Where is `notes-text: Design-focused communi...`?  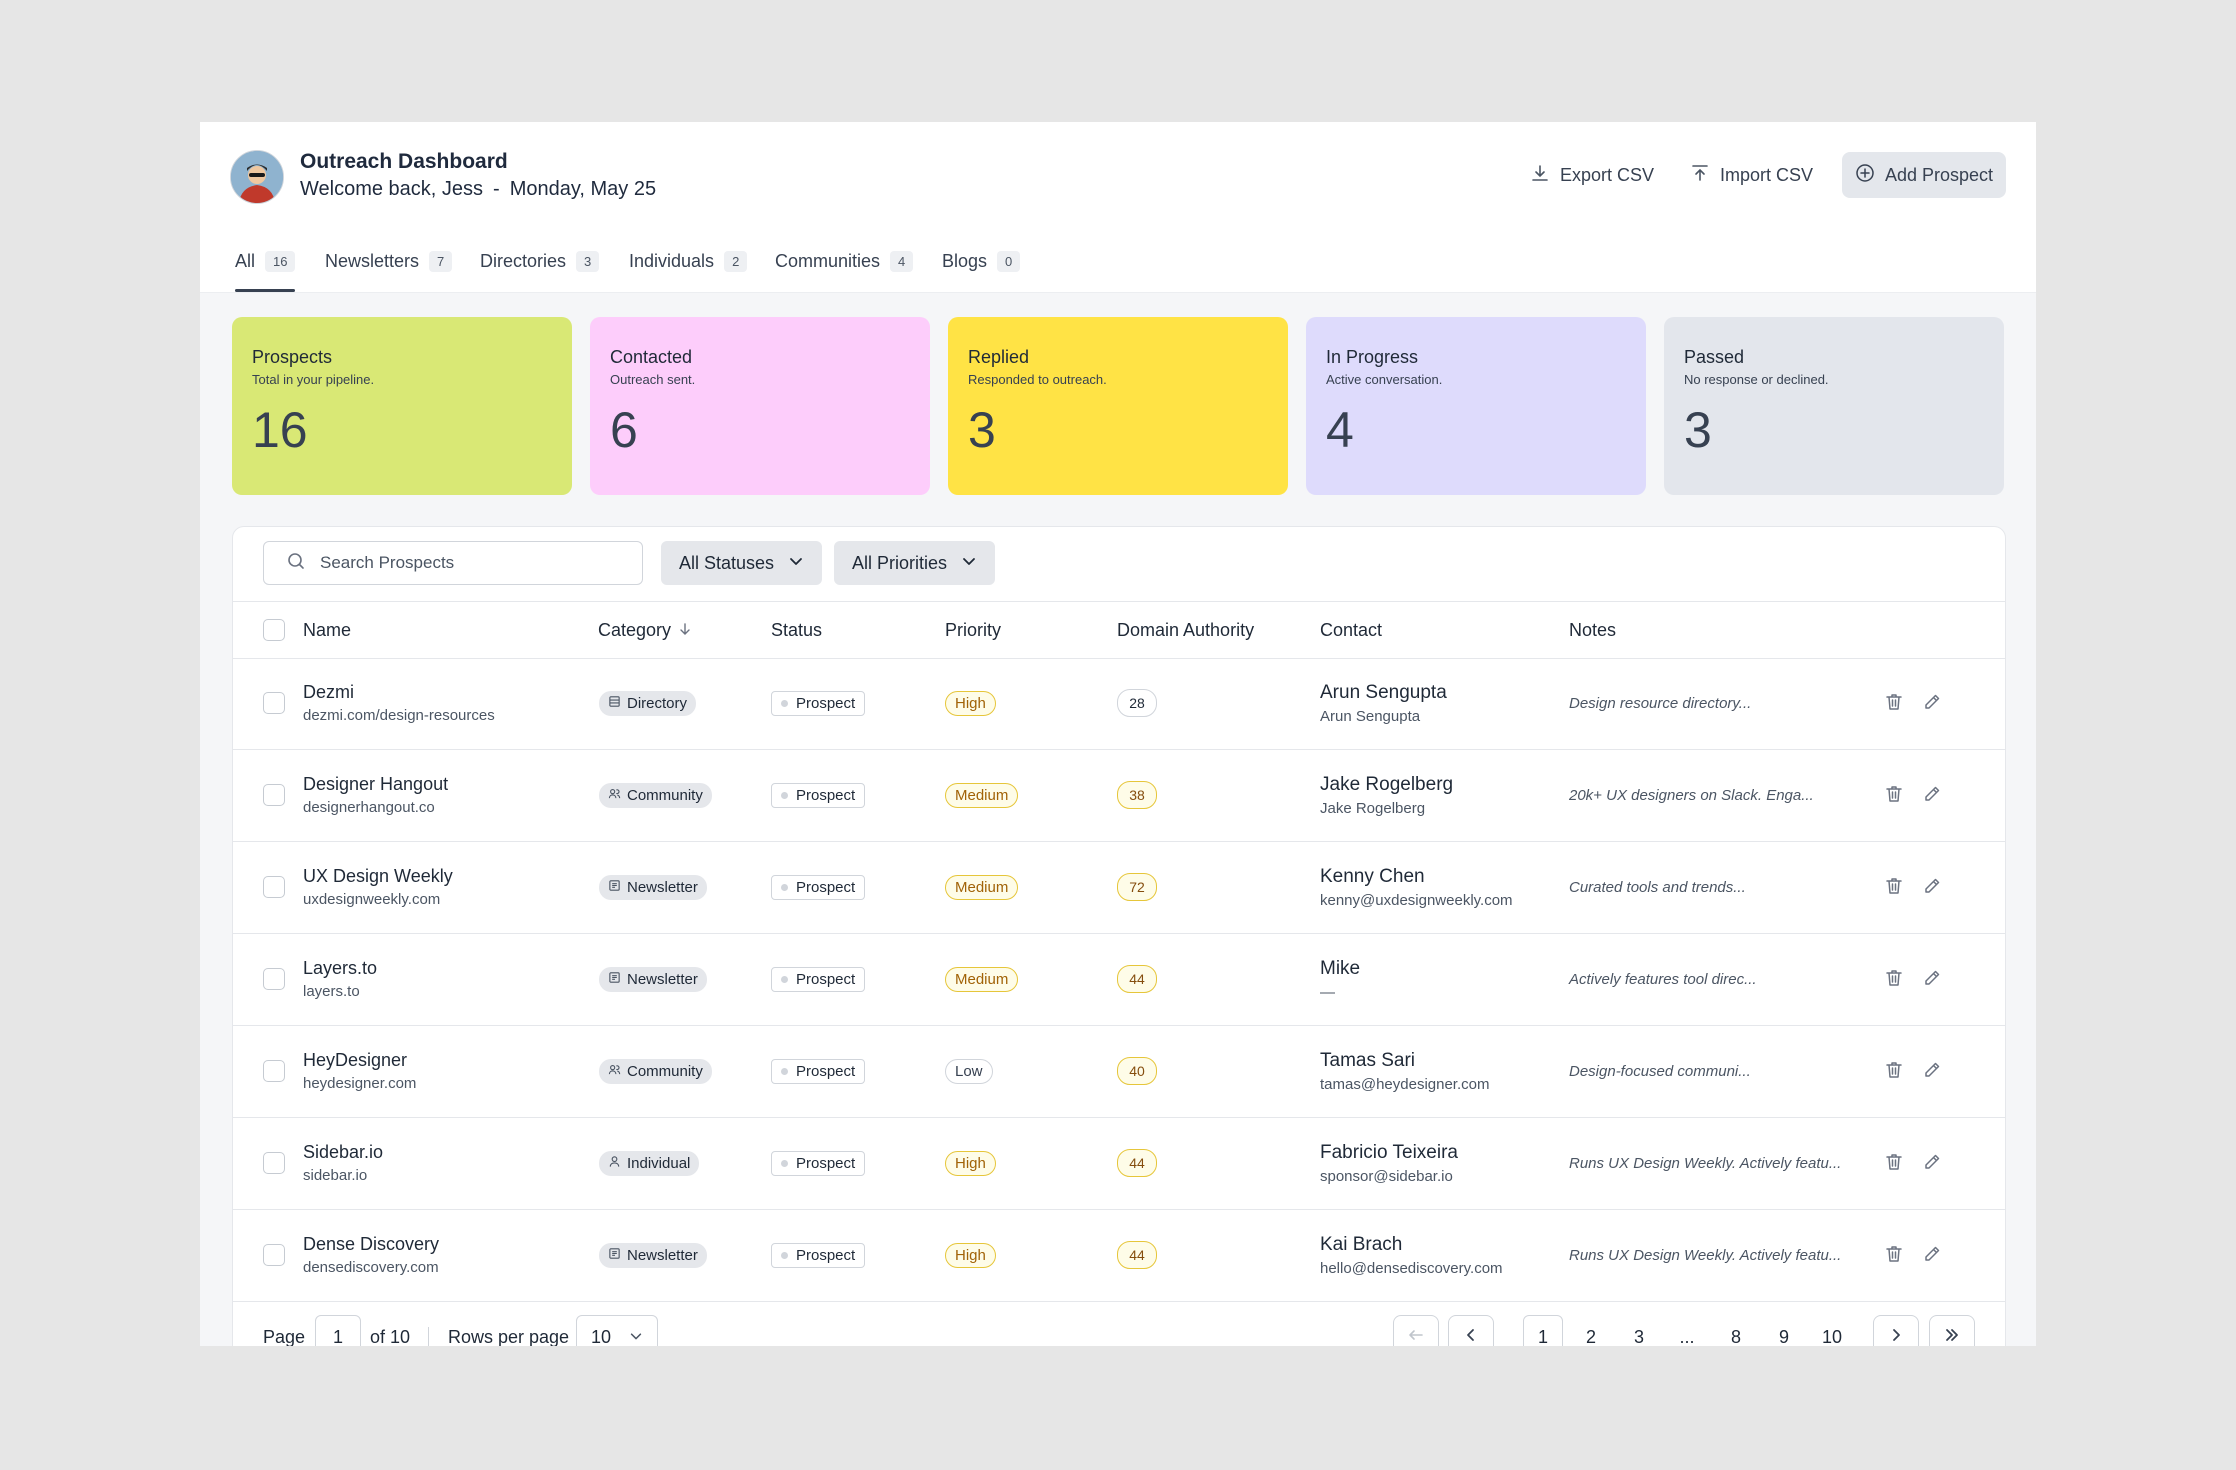 notes-text: Design-focused communi... is located at coordinates (1660, 1071).